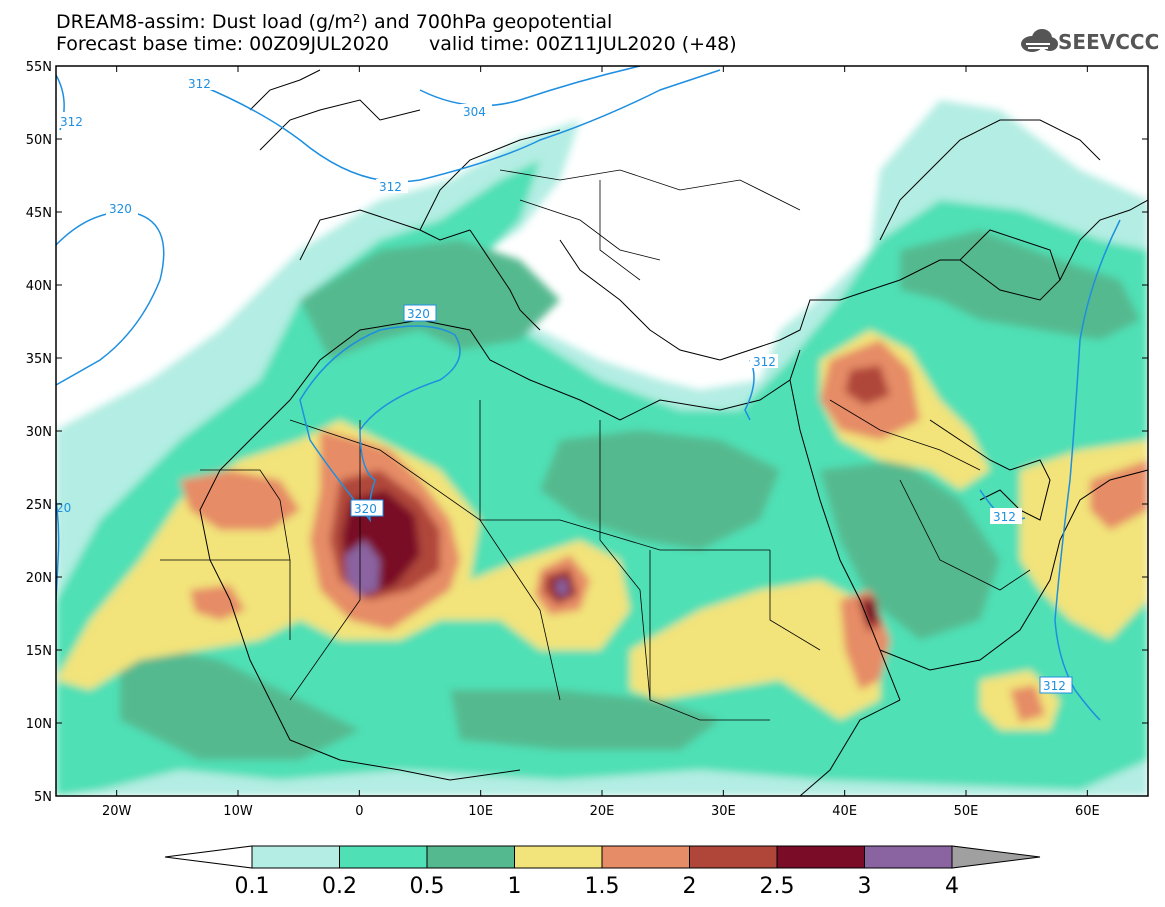 The image size is (1165, 907). I want to click on lon-tick-label: 20E, so click(602, 811).